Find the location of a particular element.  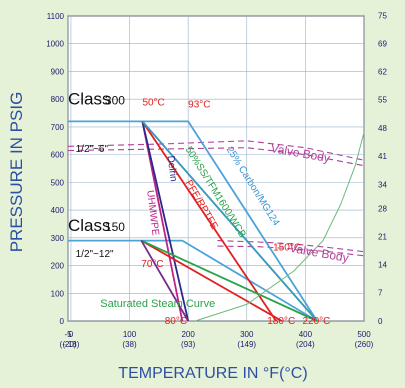

y-tick-label: 1000 is located at coordinates (55, 44).